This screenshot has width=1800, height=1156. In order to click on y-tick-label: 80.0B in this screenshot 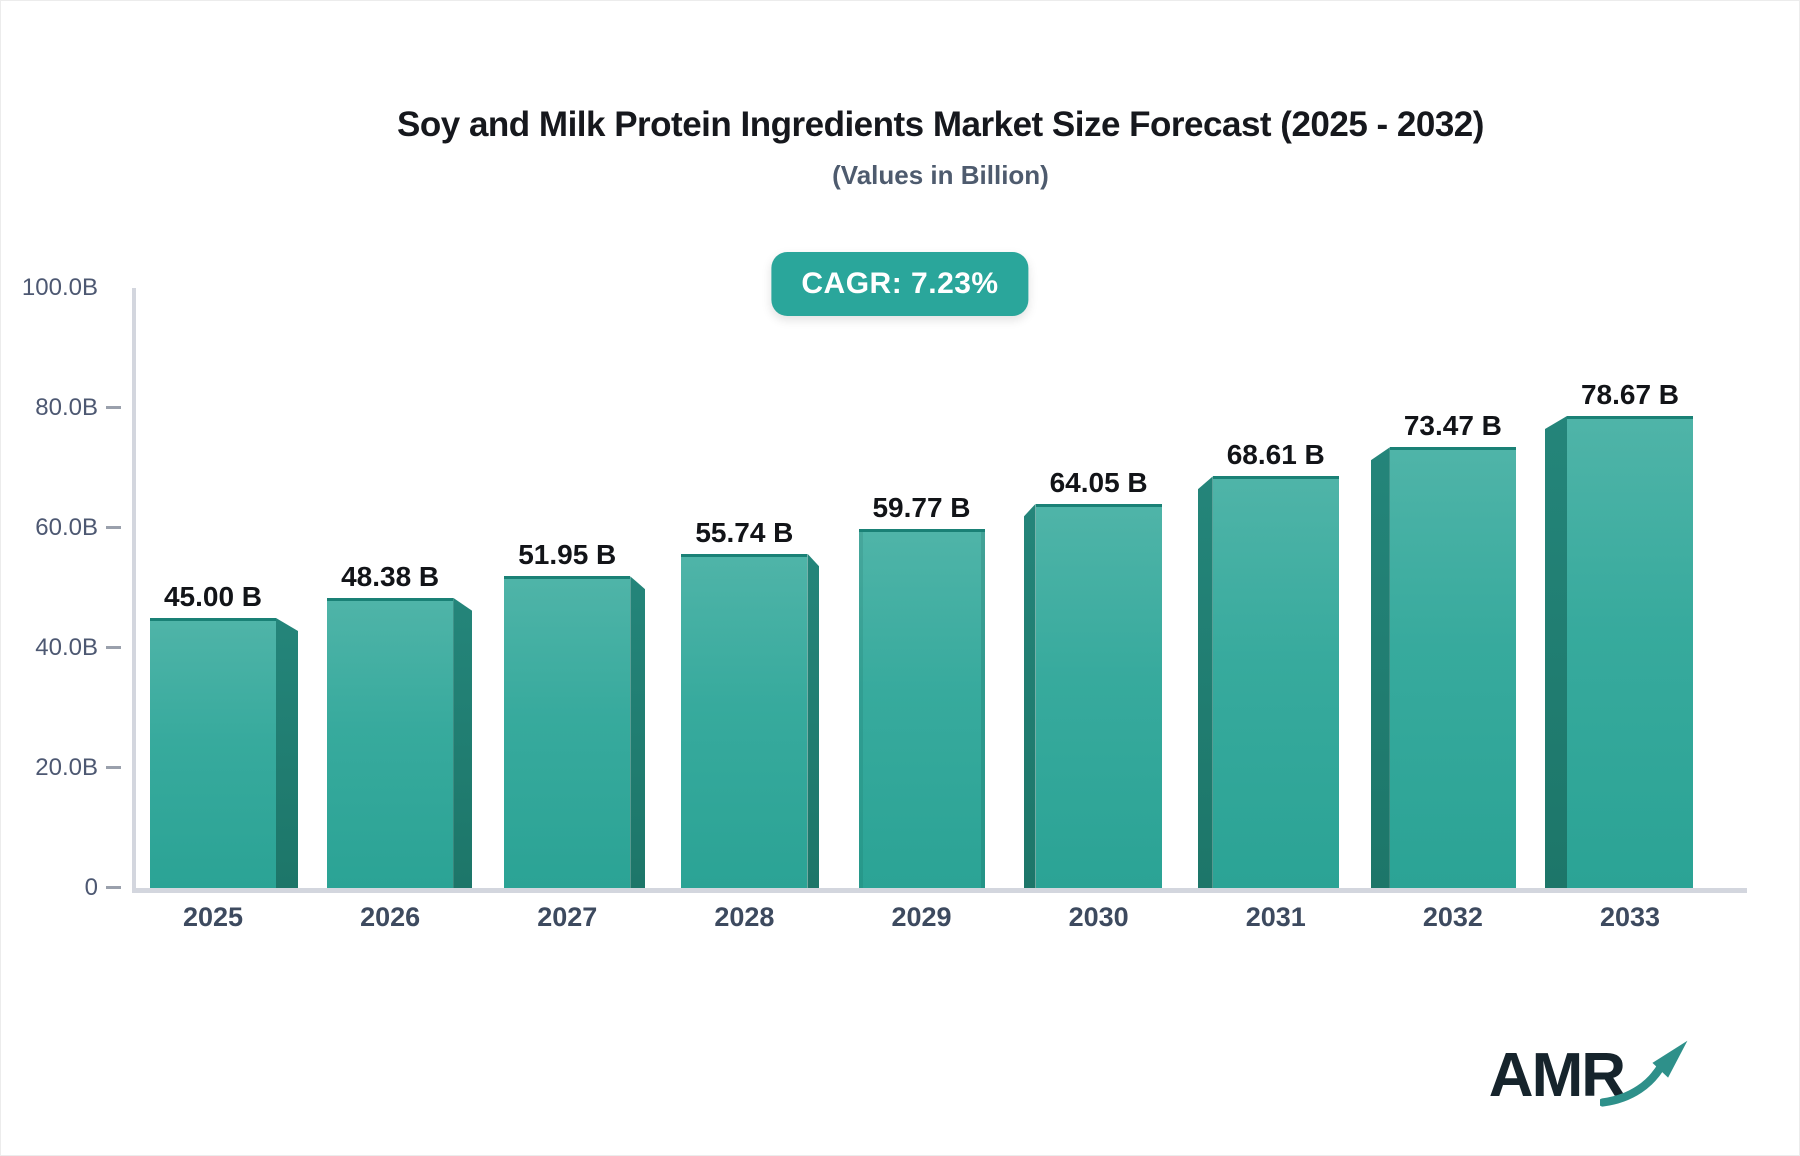, I will do `click(66, 407)`.